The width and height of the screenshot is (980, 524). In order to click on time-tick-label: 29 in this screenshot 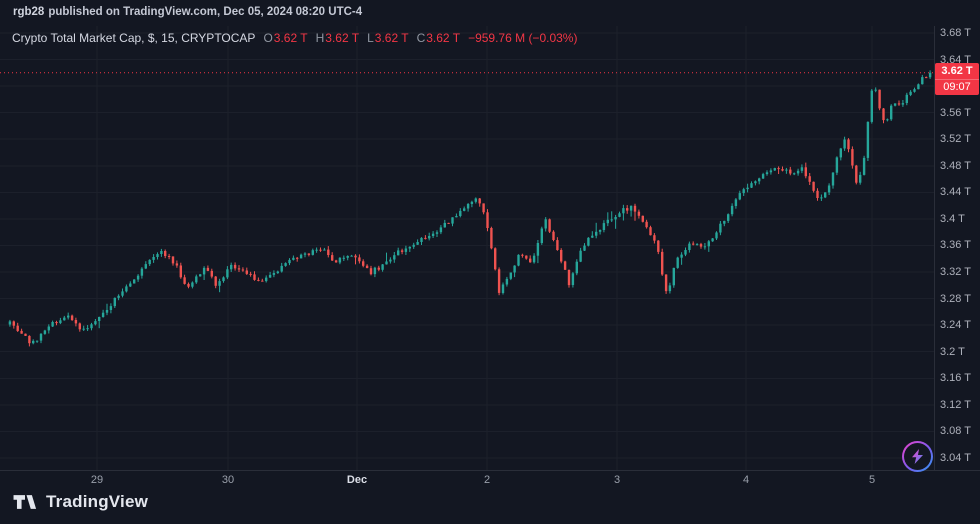, I will do `click(97, 480)`.